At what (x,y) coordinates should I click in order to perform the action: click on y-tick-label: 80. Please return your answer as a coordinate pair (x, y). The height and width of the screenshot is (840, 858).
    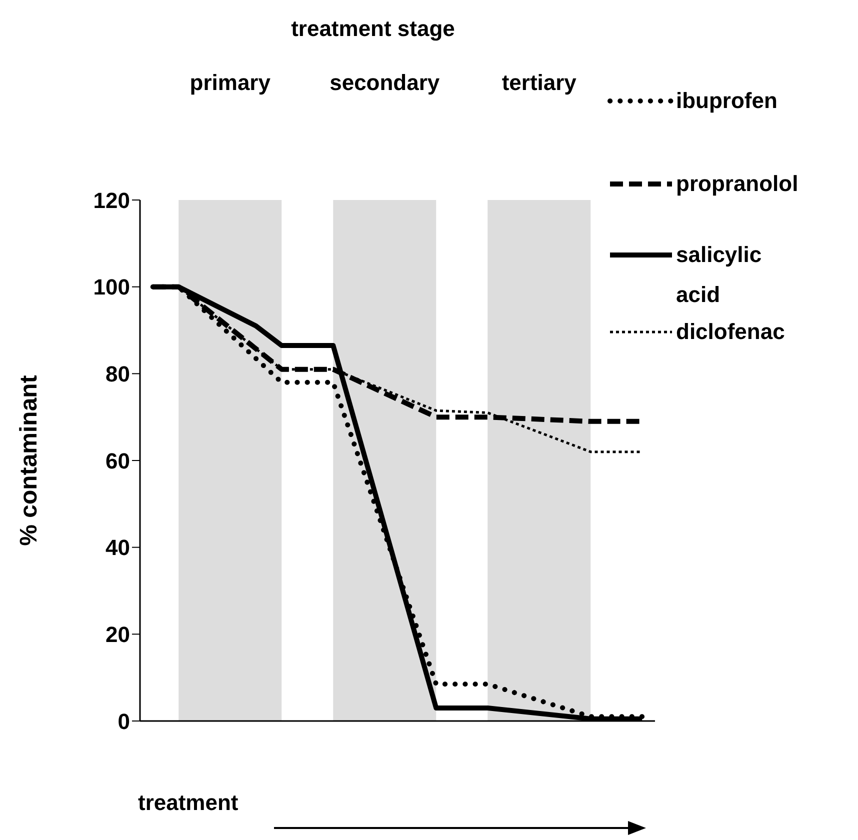
    Looking at the image, I should click on (118, 373).